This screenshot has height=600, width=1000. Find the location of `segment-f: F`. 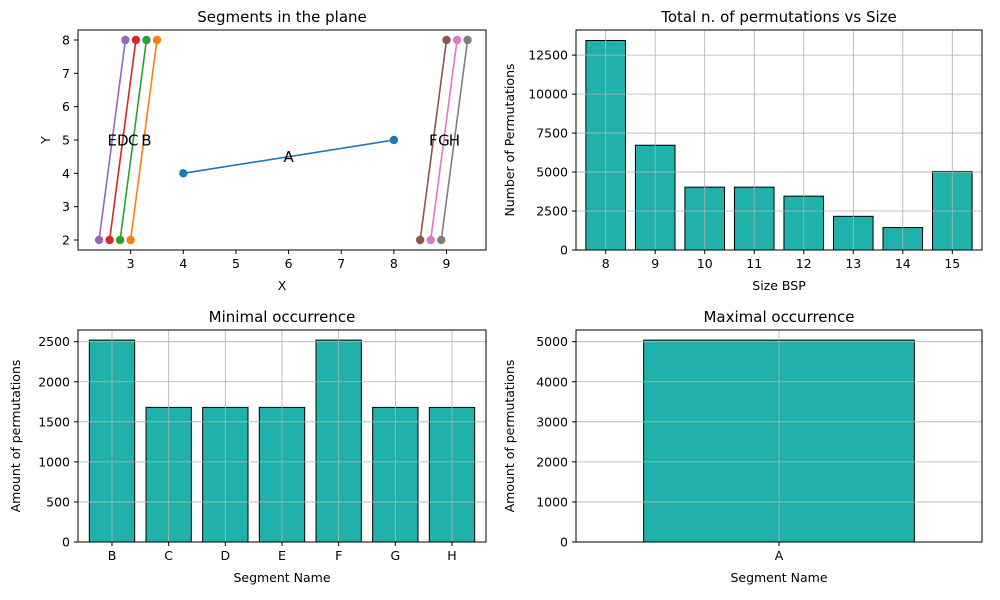

segment-f: F is located at coordinates (433, 140).